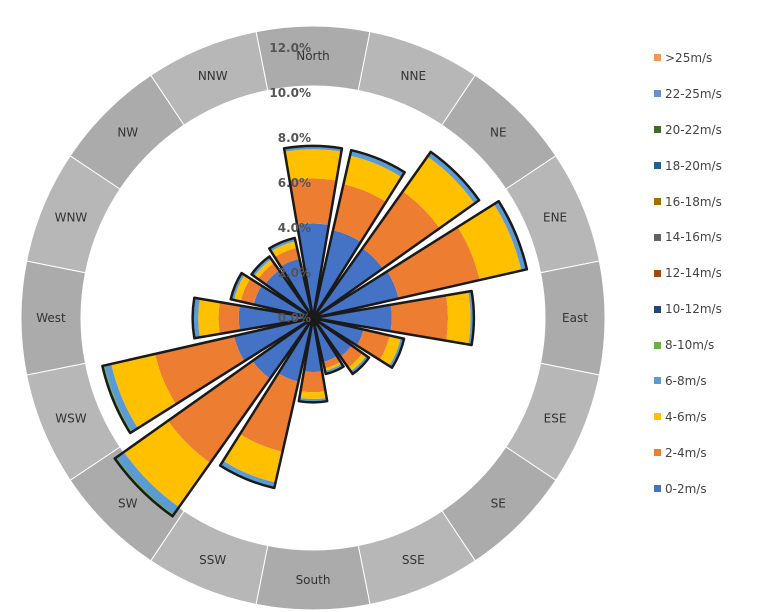  I want to click on tick-label: 0.0%, so click(294, 318).